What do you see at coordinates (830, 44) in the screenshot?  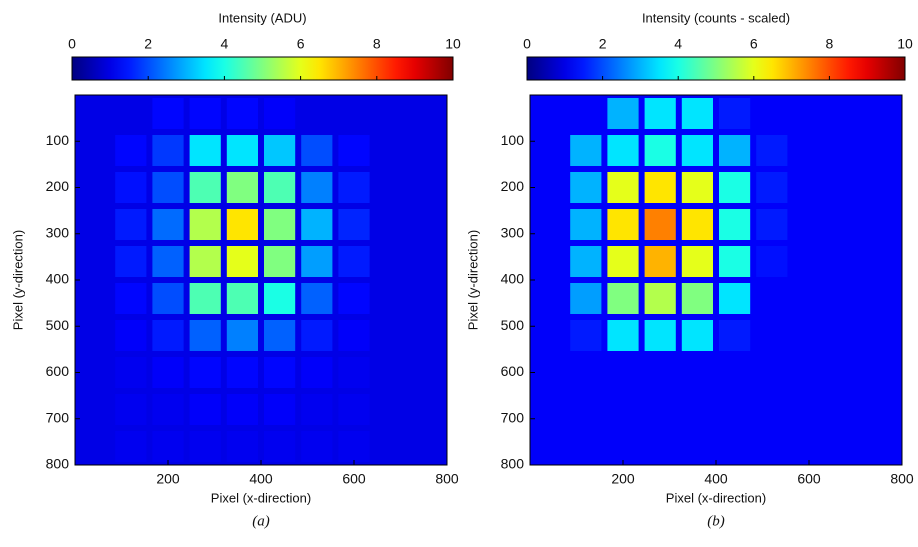 I see `colorbar-tick-label: 8` at bounding box center [830, 44].